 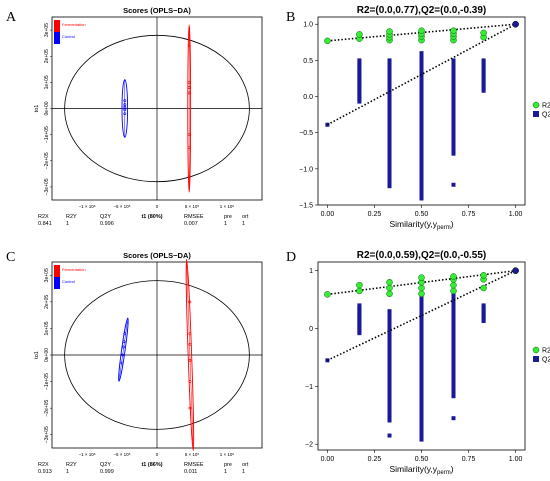 I want to click on legend-r2-swatch, so click(x=536, y=350).